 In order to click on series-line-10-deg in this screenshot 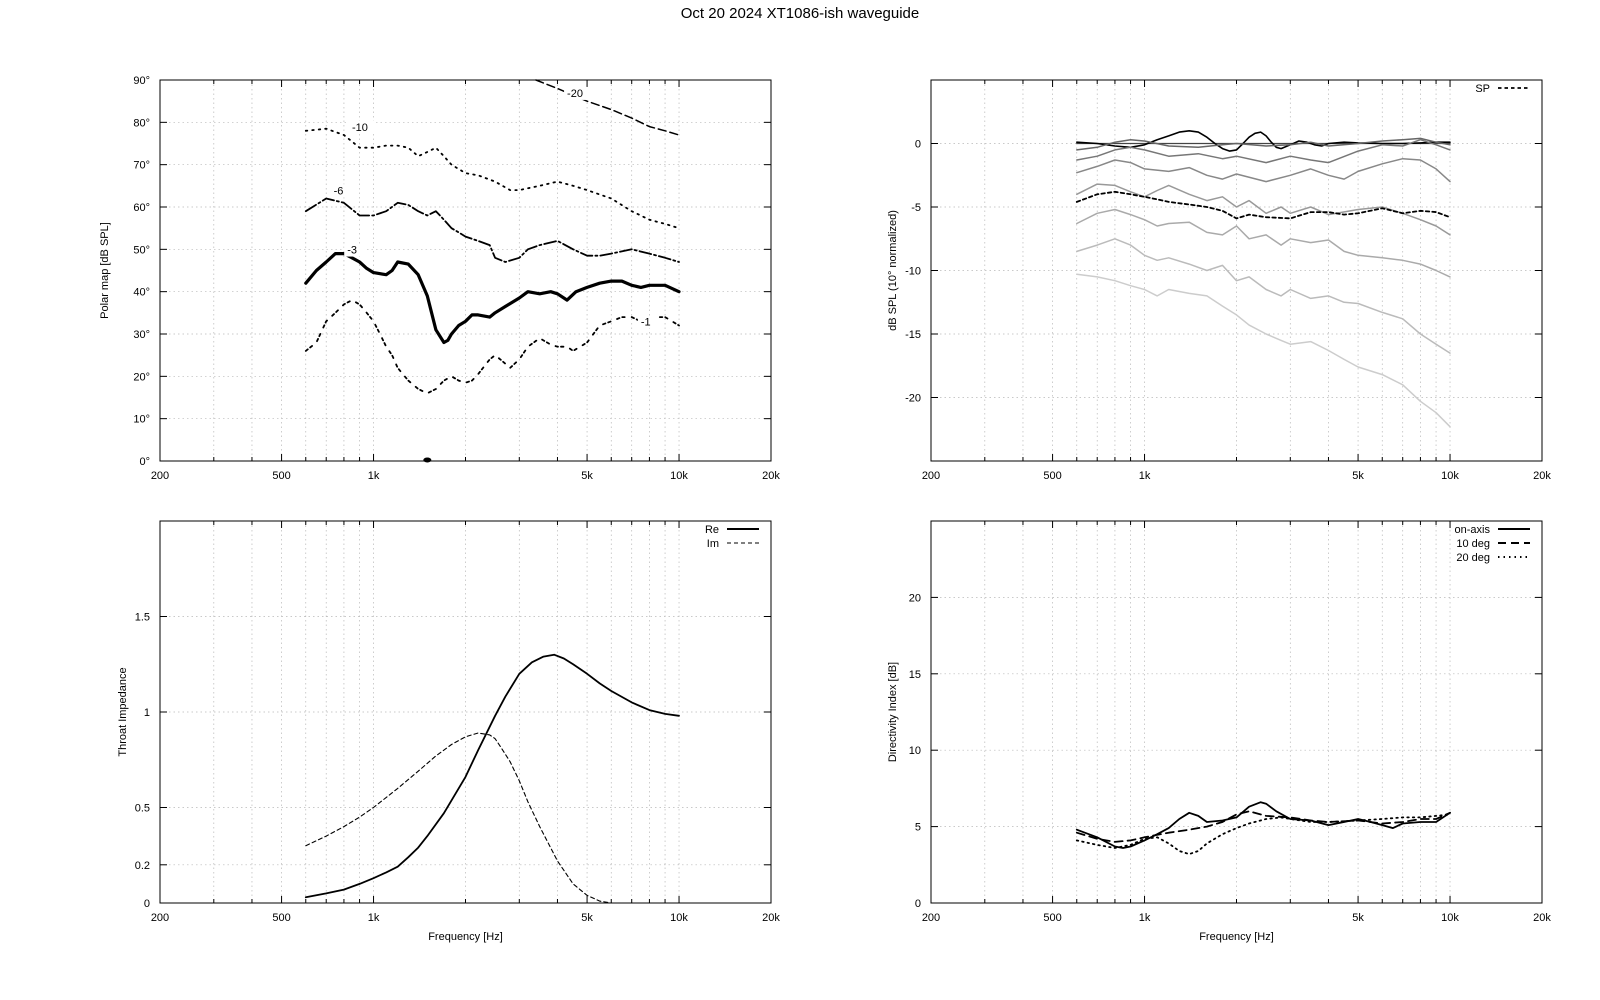, I will do `click(1263, 826)`.